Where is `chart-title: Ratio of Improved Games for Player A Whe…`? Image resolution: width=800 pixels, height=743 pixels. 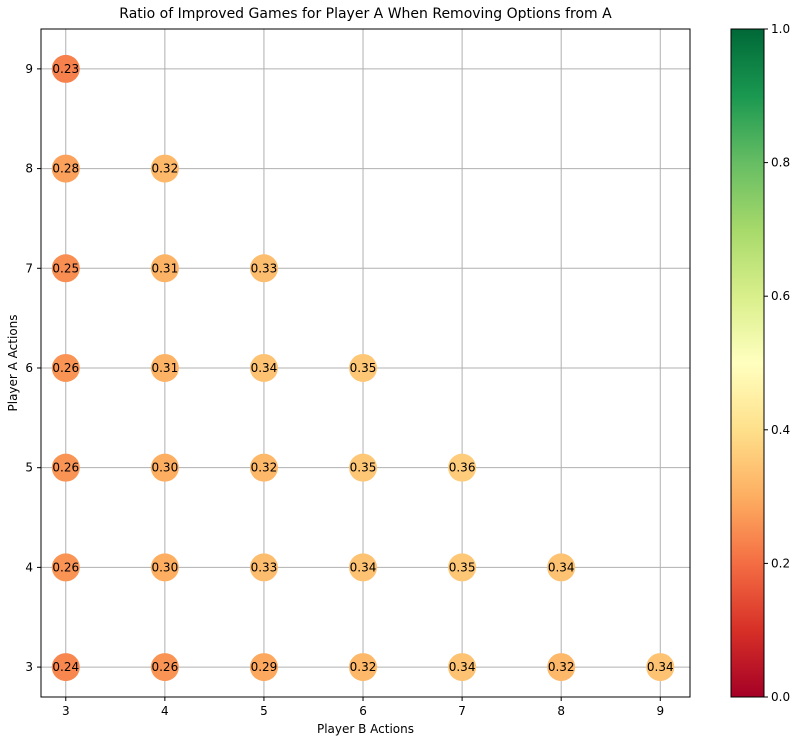
chart-title: Ratio of Improved Games for Player A Whe… is located at coordinates (365, 14).